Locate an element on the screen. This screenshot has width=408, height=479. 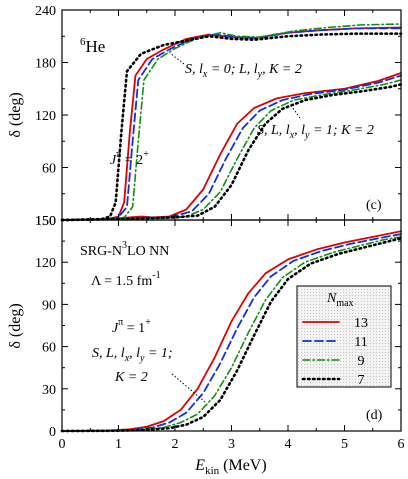
panel-d-ytick-label: 90 is located at coordinates (49, 305).